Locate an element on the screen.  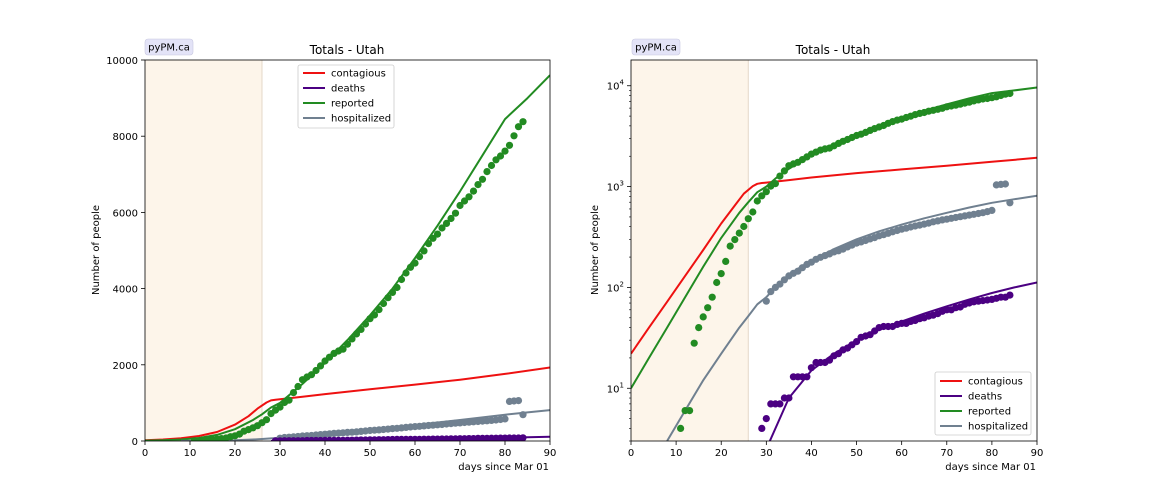
x-axis-label: days since Mar 01 is located at coordinates (990, 467).